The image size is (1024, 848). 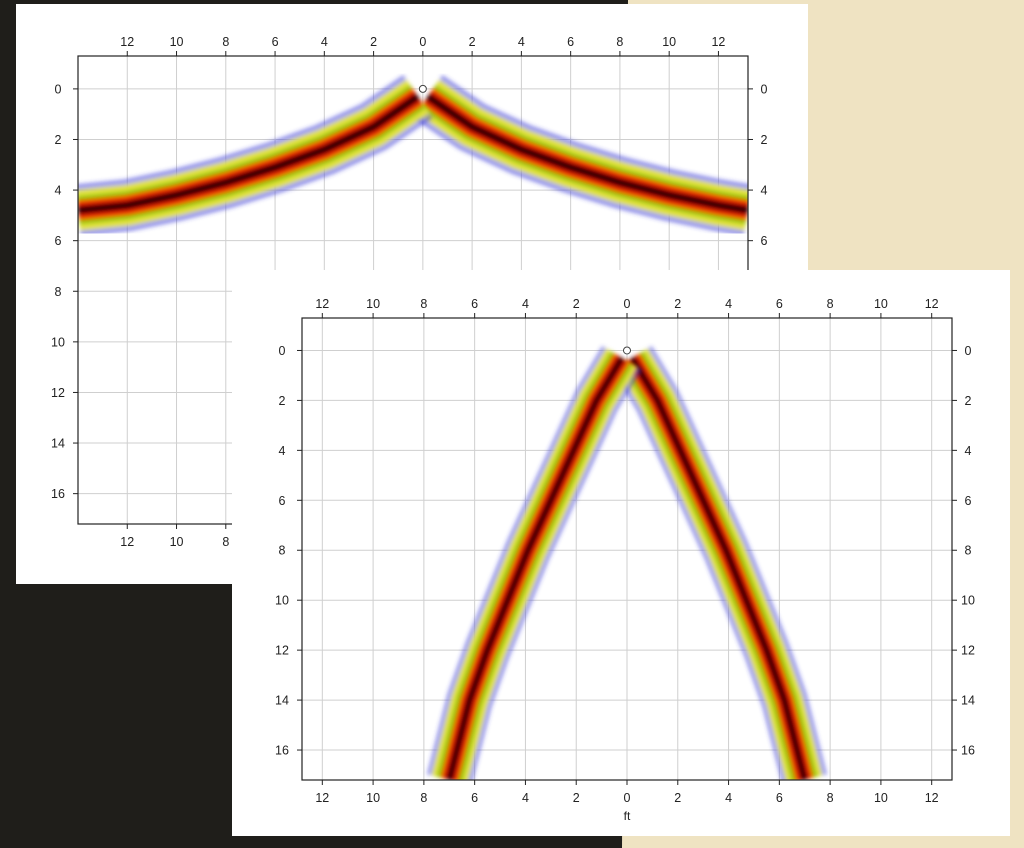 I want to click on heat-traces, so click(x=413, y=171).